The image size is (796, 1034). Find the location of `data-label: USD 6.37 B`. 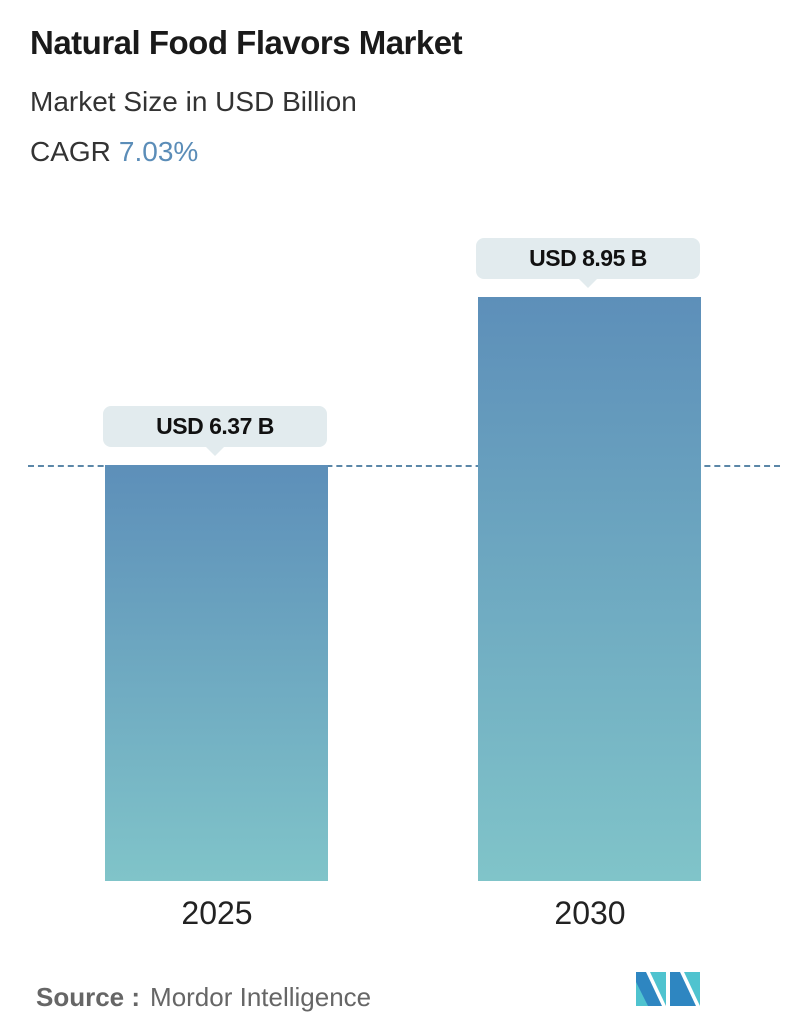

data-label: USD 6.37 B is located at coordinates (215, 431).